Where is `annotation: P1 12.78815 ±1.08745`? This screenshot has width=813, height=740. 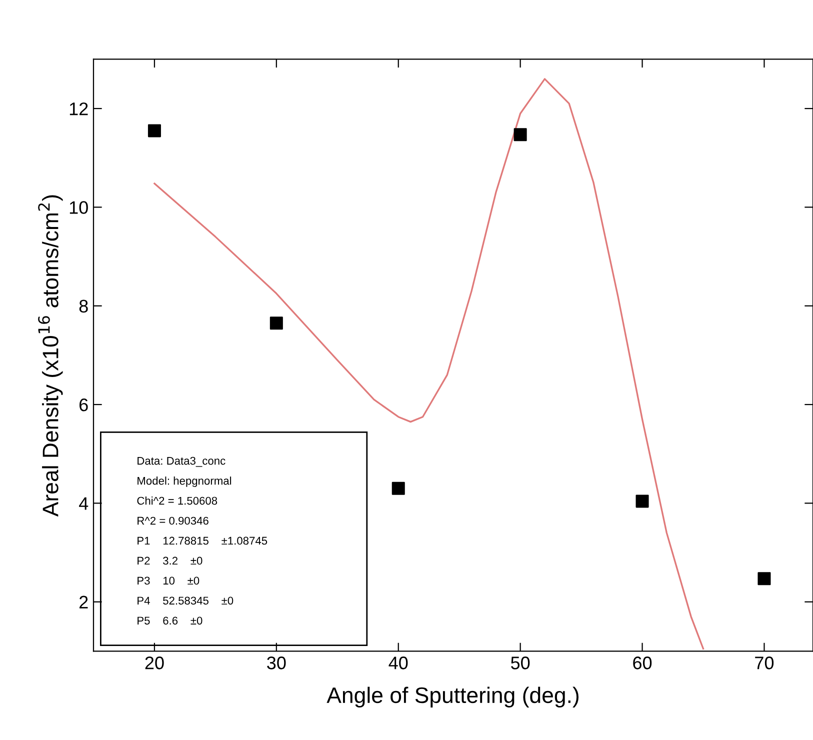
annotation: P1 12.78815 ±1.08745 is located at coordinates (203, 540).